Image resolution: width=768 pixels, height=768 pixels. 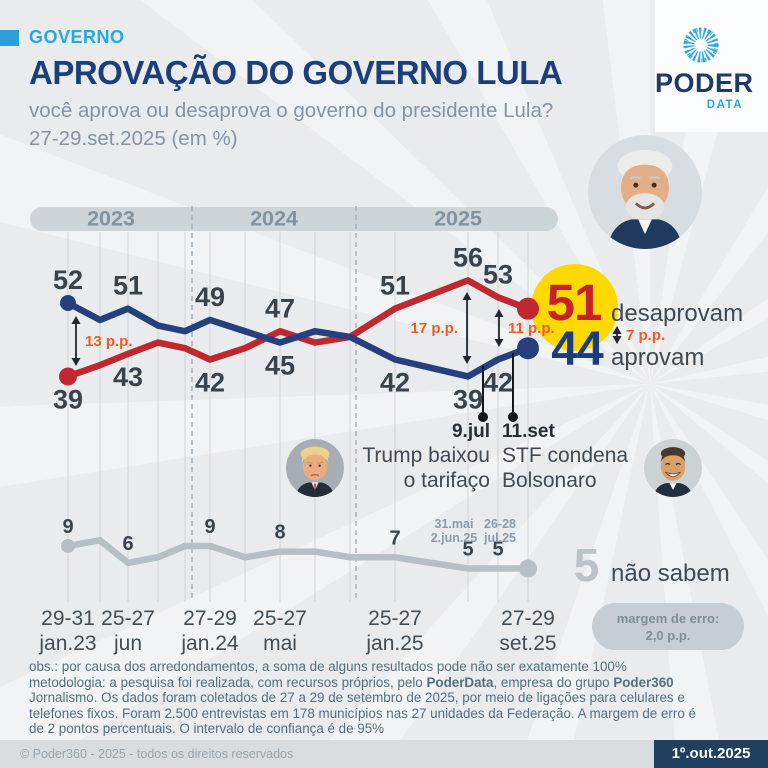 I want to click on margin-of-error-line2: 2,0 p.p., so click(x=668, y=635).